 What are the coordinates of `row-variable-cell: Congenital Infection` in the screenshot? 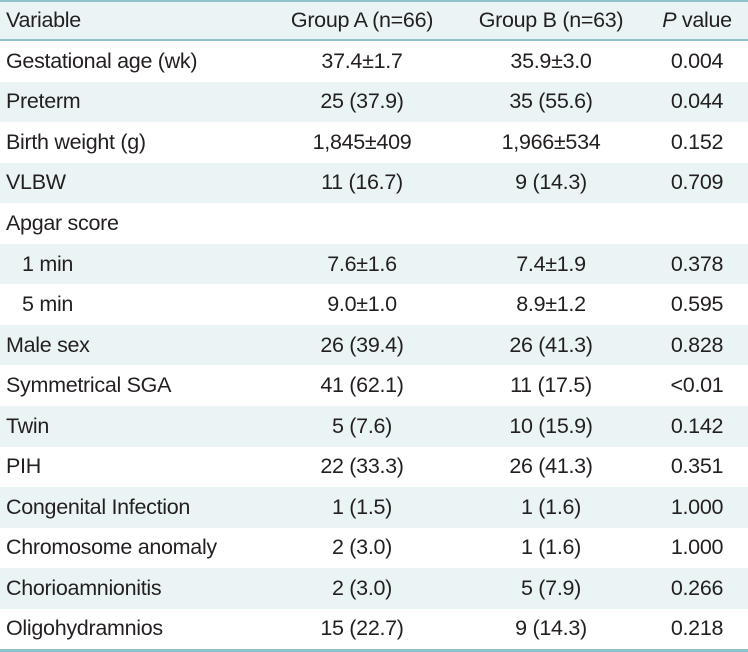 It's located at (98, 506).